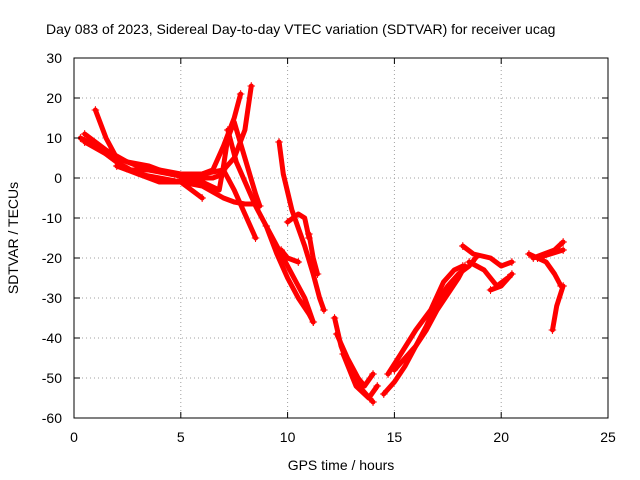  I want to click on x-tick-label: 10, so click(288, 437).